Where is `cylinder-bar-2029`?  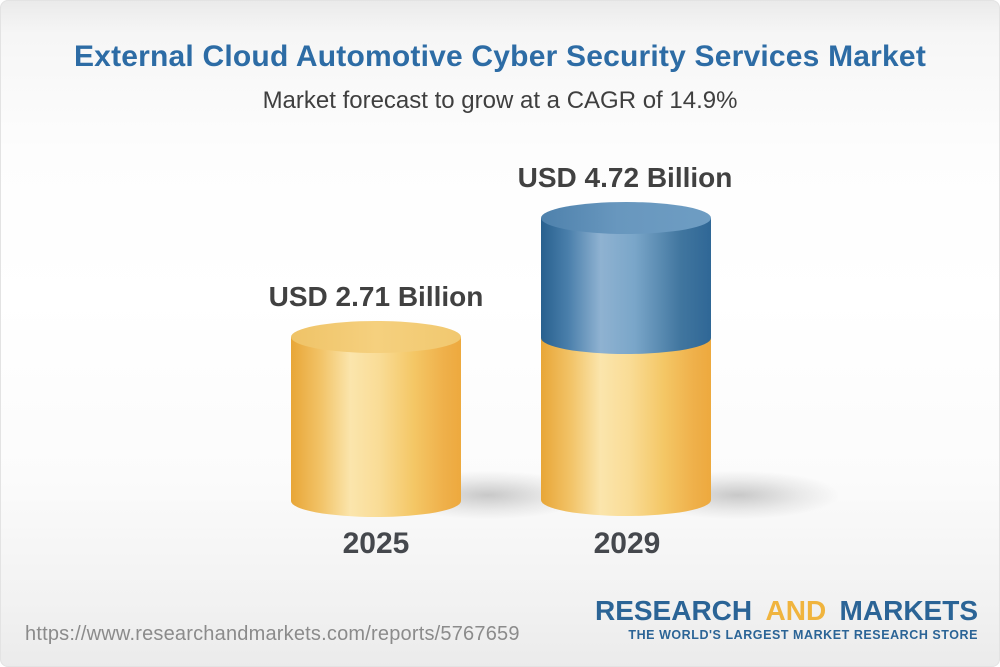
cylinder-bar-2029 is located at coordinates (626, 359).